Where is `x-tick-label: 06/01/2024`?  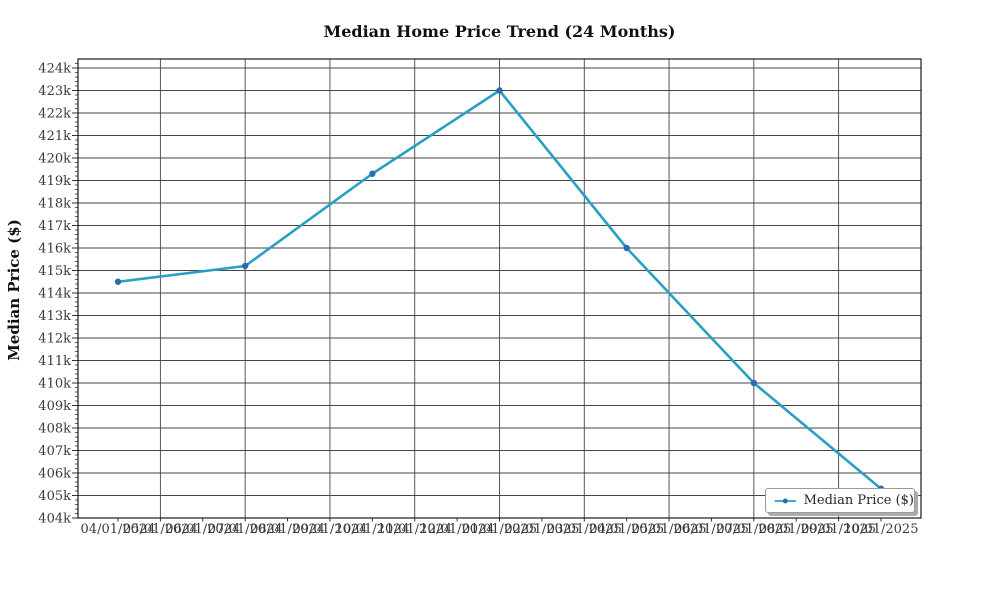
x-tick-label: 06/01/2024 is located at coordinates (202, 529).